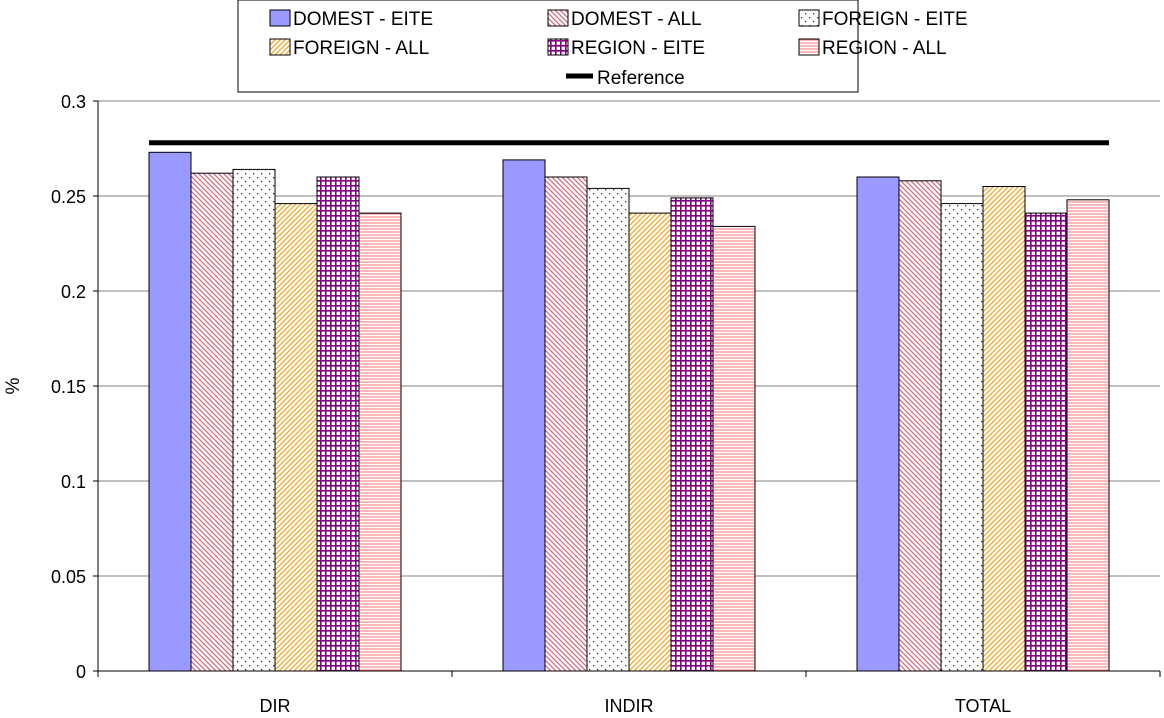 The width and height of the screenshot is (1164, 718). Describe the element at coordinates (1046, 442) in the screenshot. I see `bar-region-eite-total` at that location.